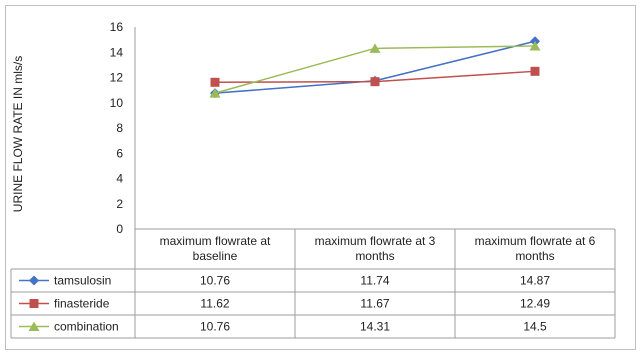 This screenshot has width=644, height=358. What do you see at coordinates (535, 248) in the screenshot?
I see `x-category-label: maximum flowrate at 6 months` at bounding box center [535, 248].